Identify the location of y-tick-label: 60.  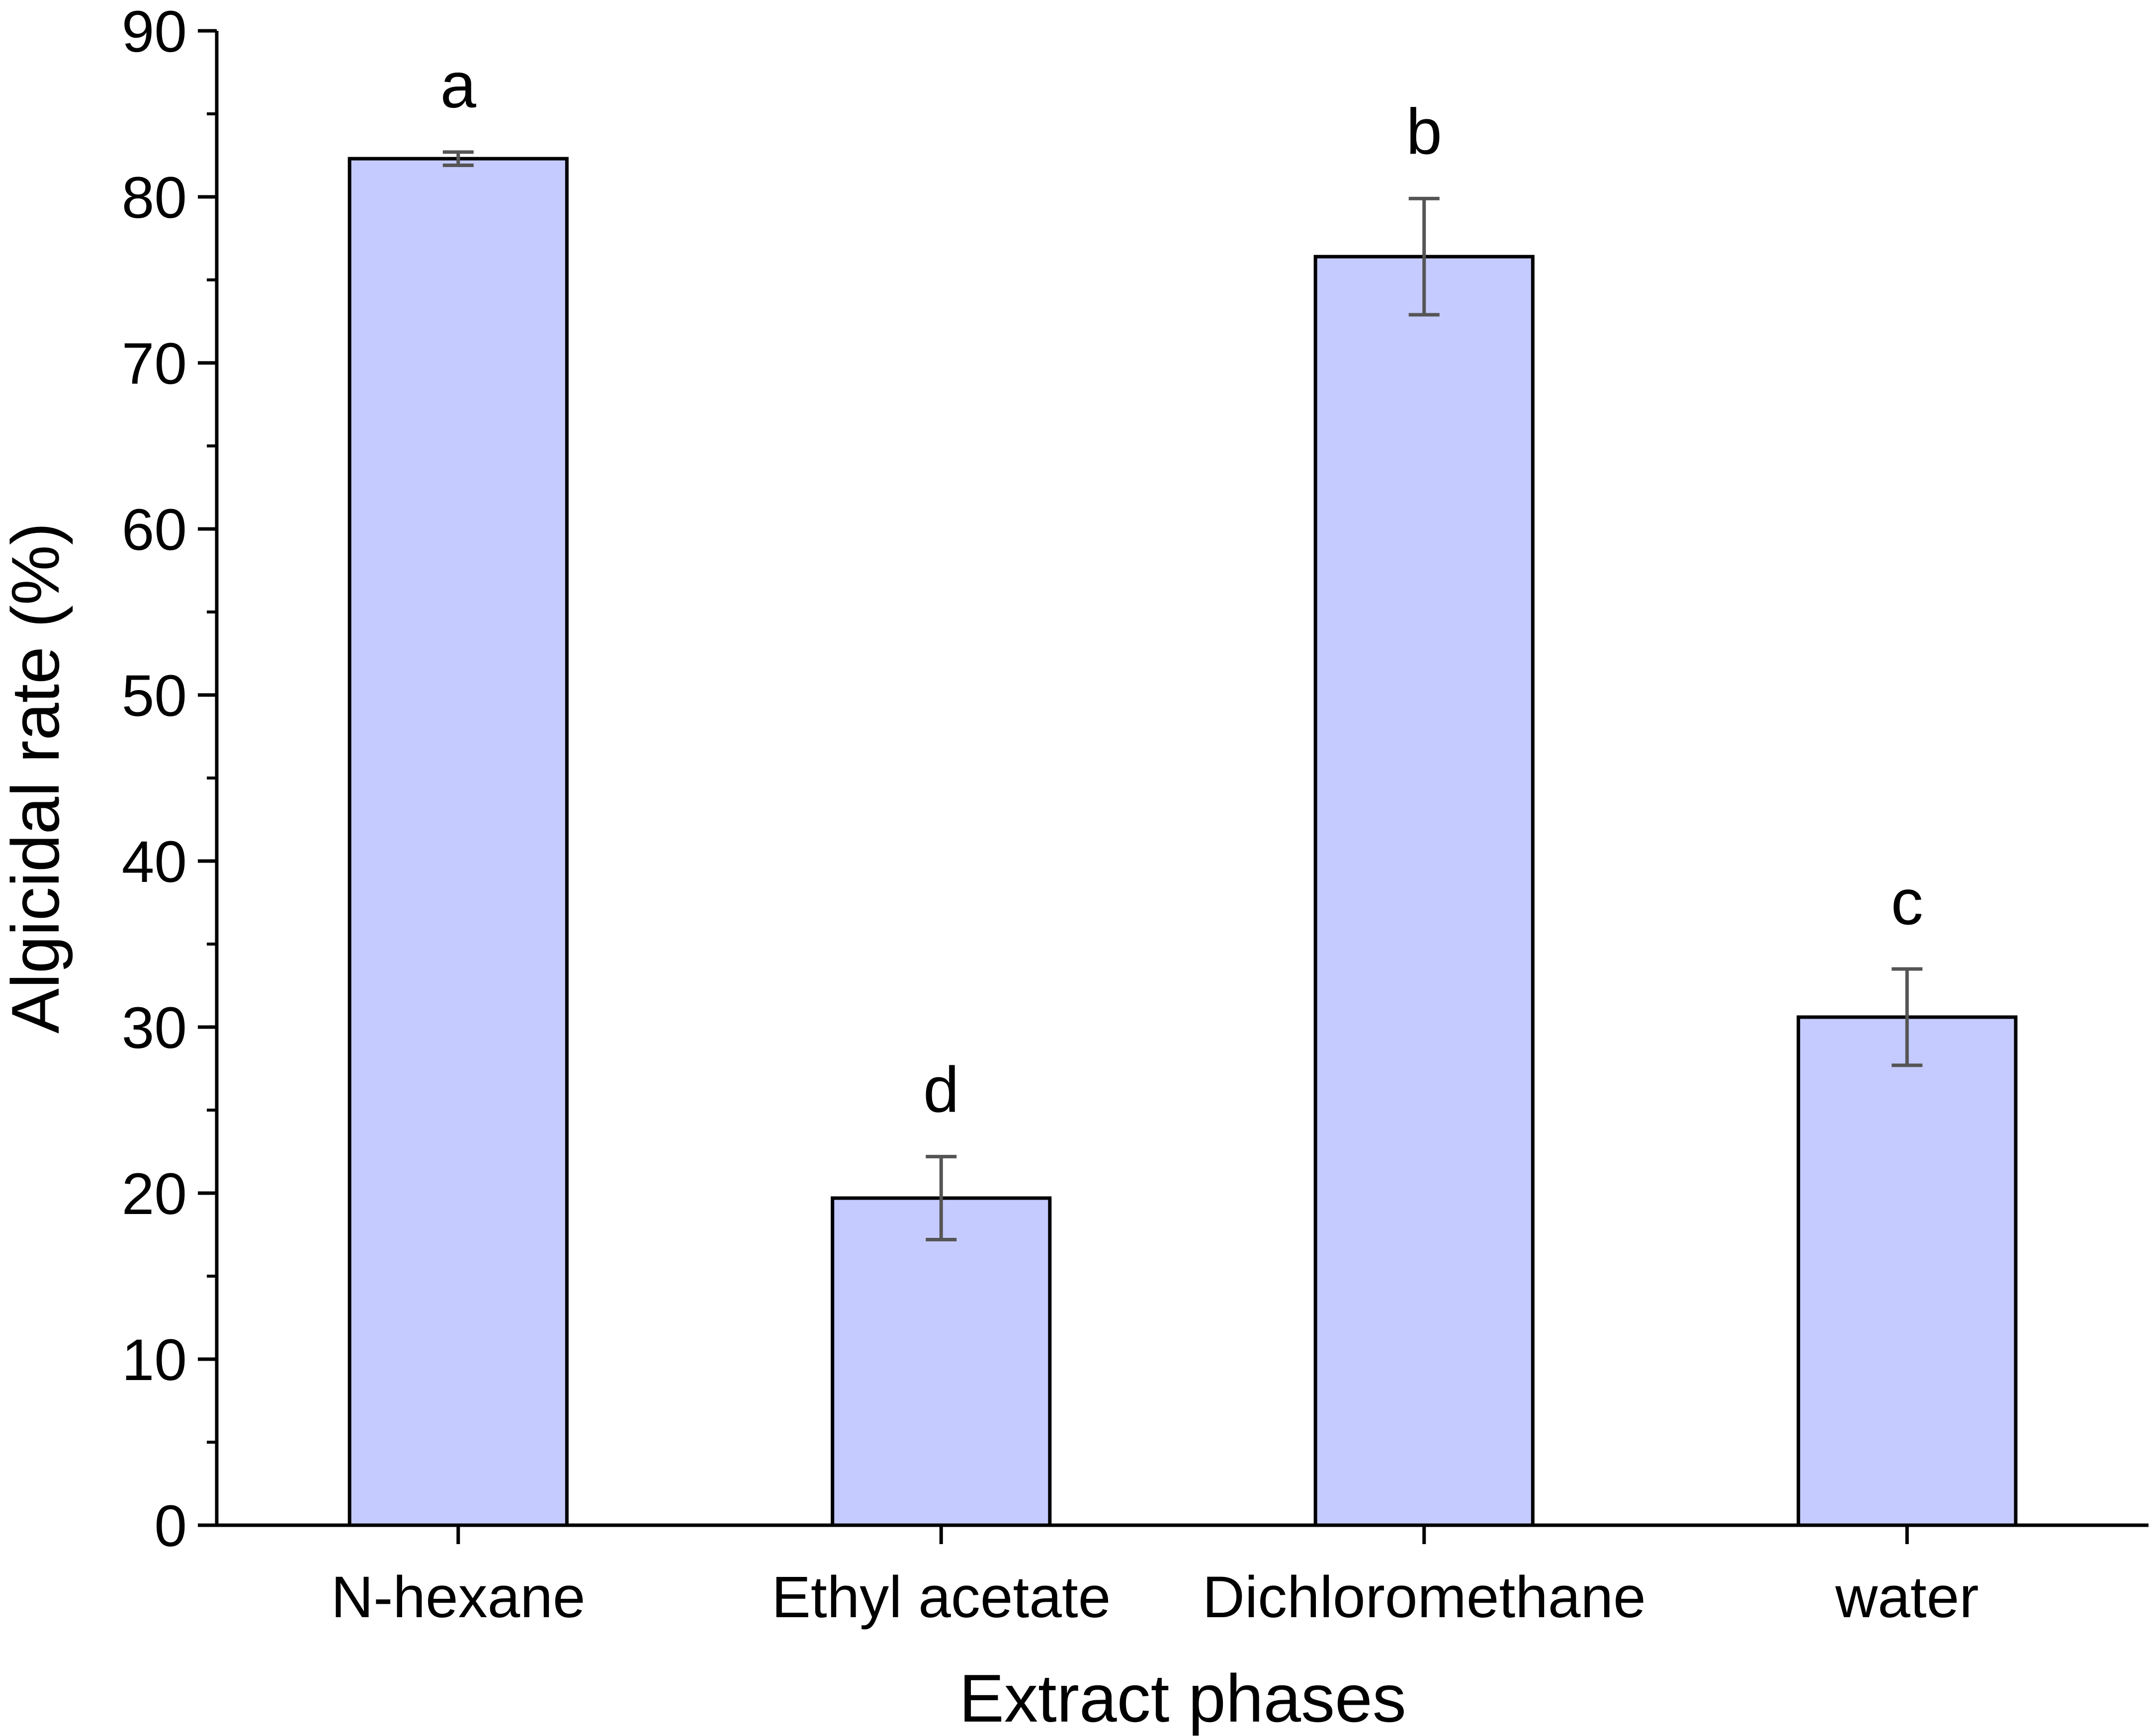
(154, 530).